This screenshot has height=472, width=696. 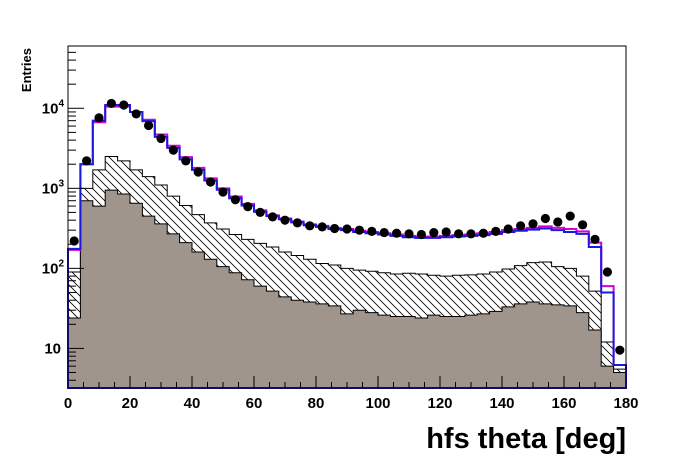 I want to click on x-tick-label: 140, so click(x=501, y=403).